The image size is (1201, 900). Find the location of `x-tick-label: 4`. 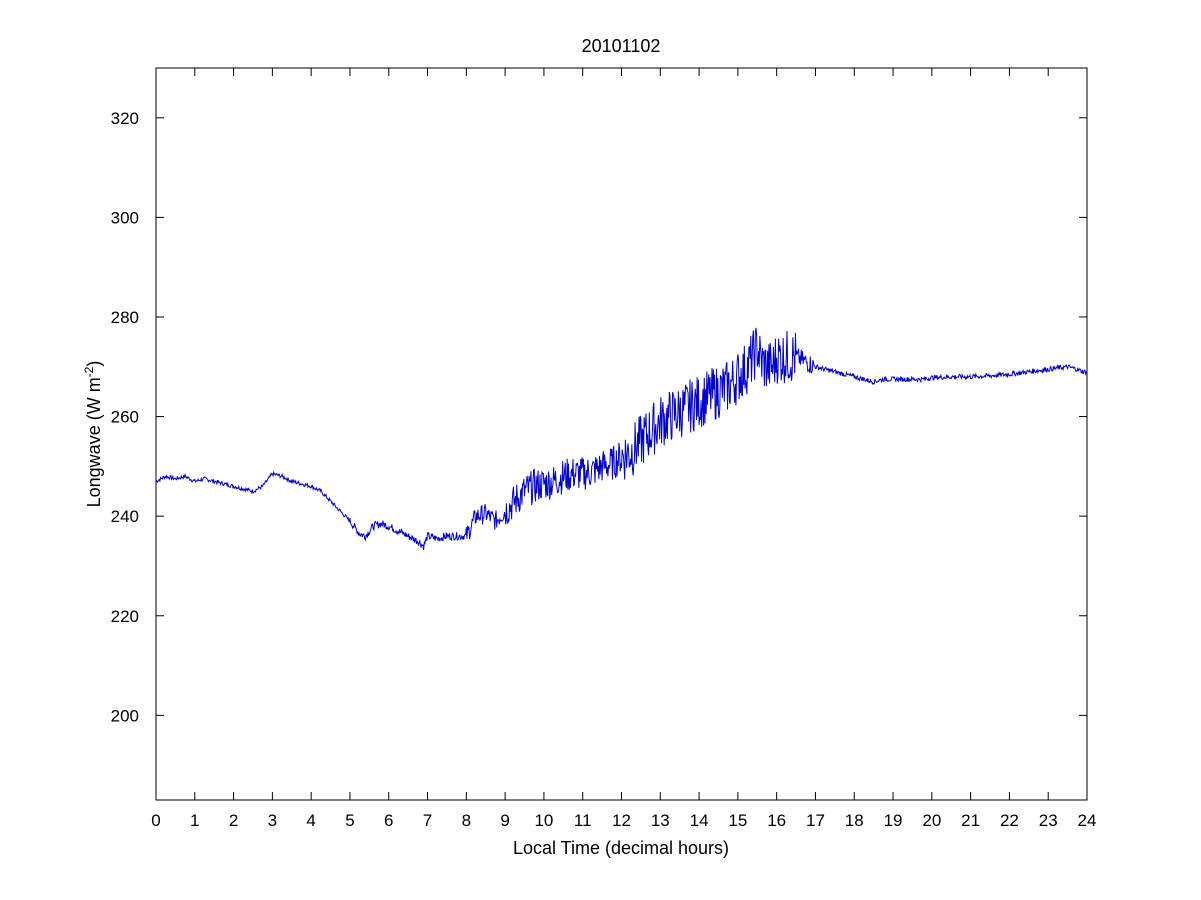

x-tick-label: 4 is located at coordinates (310, 820).